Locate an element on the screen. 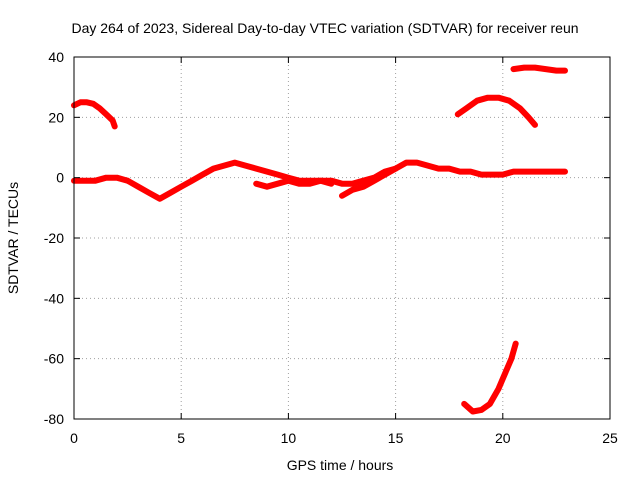 The width and height of the screenshot is (640, 480). y-tick-label: -40 is located at coordinates (54, 298).